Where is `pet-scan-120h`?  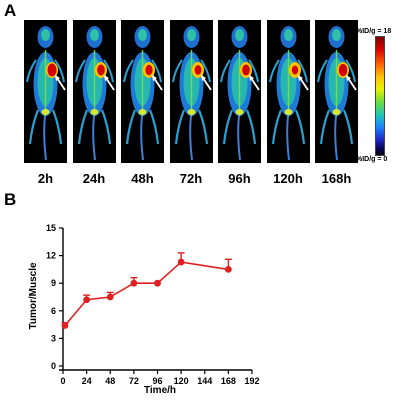
pet-scan-120h is located at coordinates (288, 91).